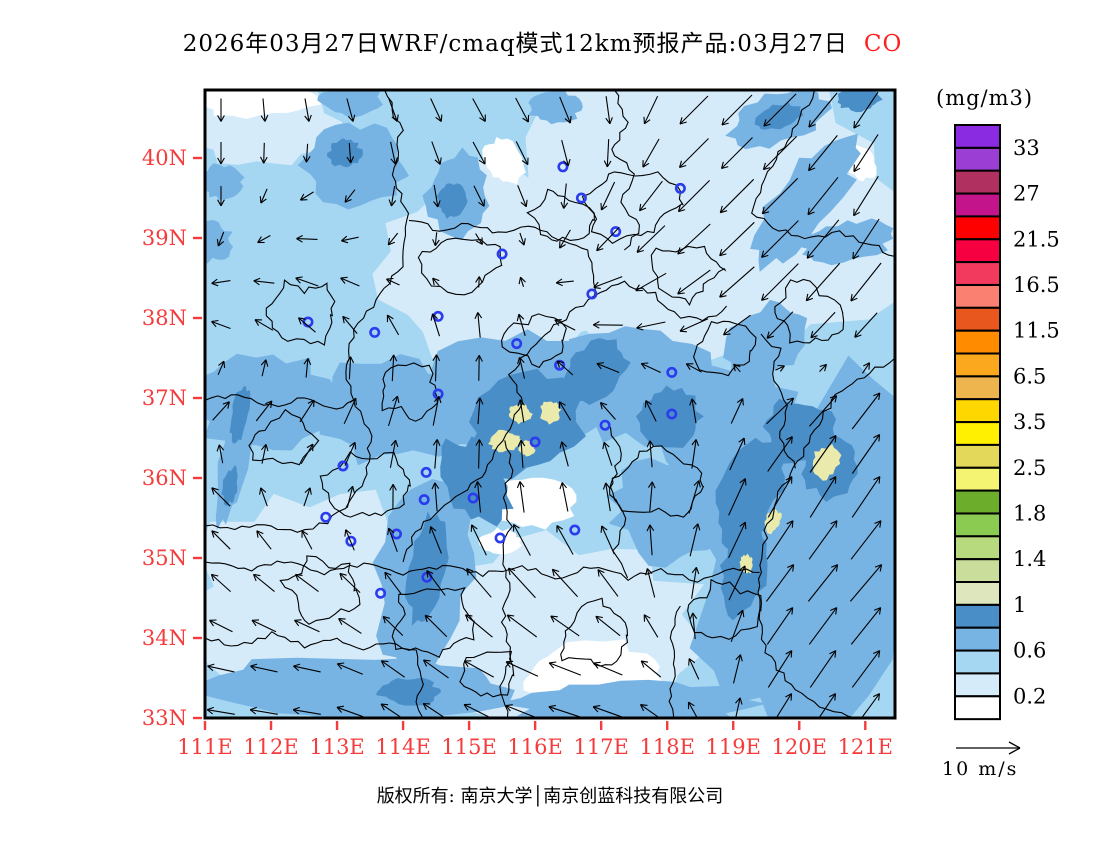  Describe the element at coordinates (164, 478) in the screenshot. I see `lat-tick-label: 36N` at that location.